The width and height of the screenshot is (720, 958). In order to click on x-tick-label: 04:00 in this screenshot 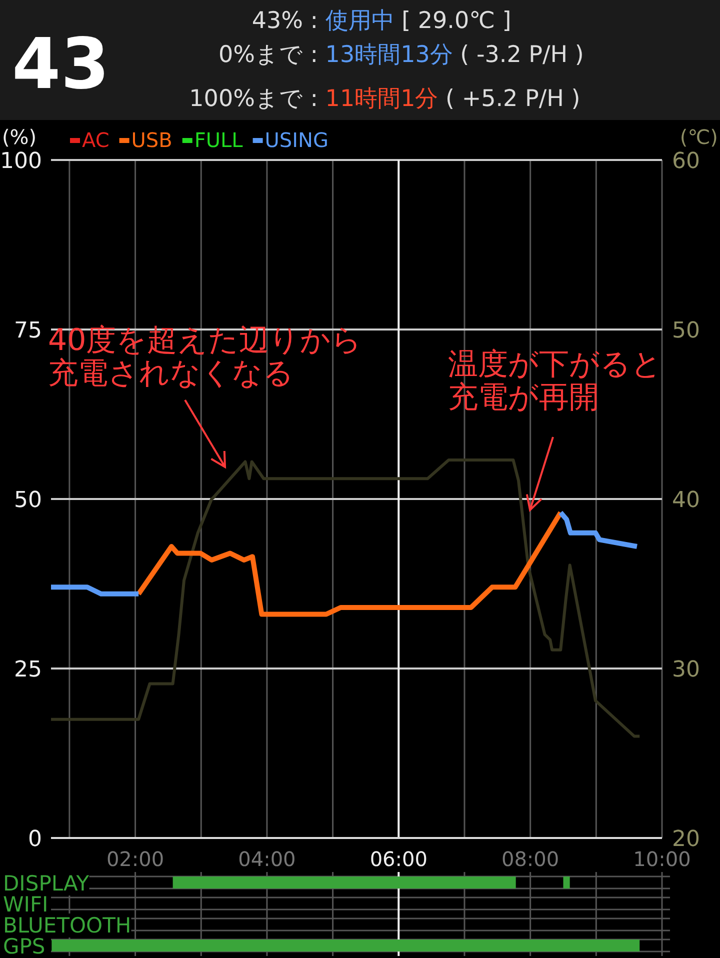, I will do `click(267, 859)`.